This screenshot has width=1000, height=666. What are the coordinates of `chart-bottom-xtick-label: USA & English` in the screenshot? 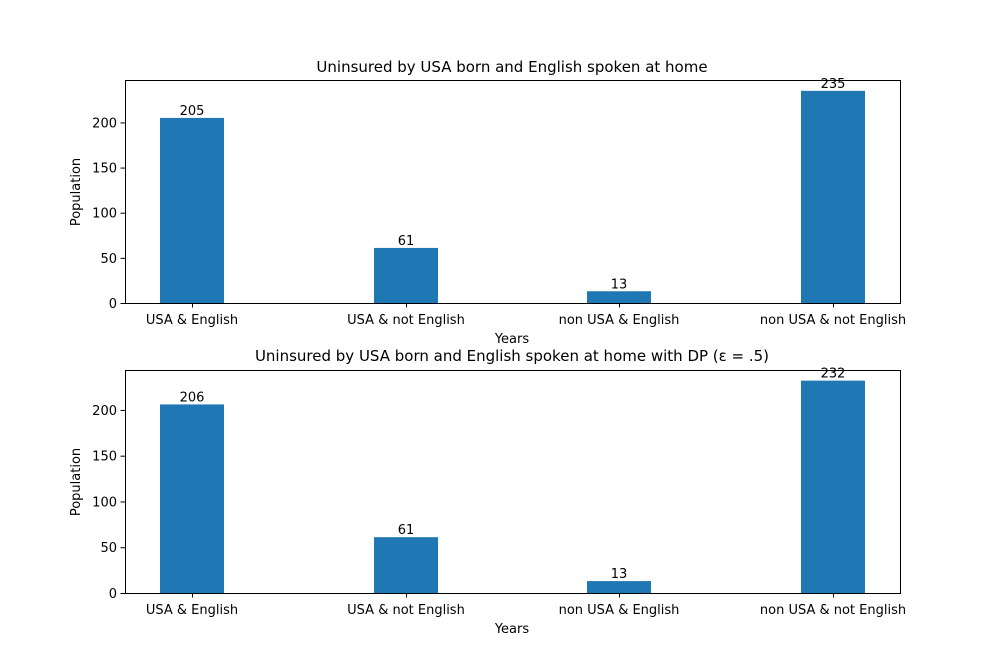 It's located at (192, 610).